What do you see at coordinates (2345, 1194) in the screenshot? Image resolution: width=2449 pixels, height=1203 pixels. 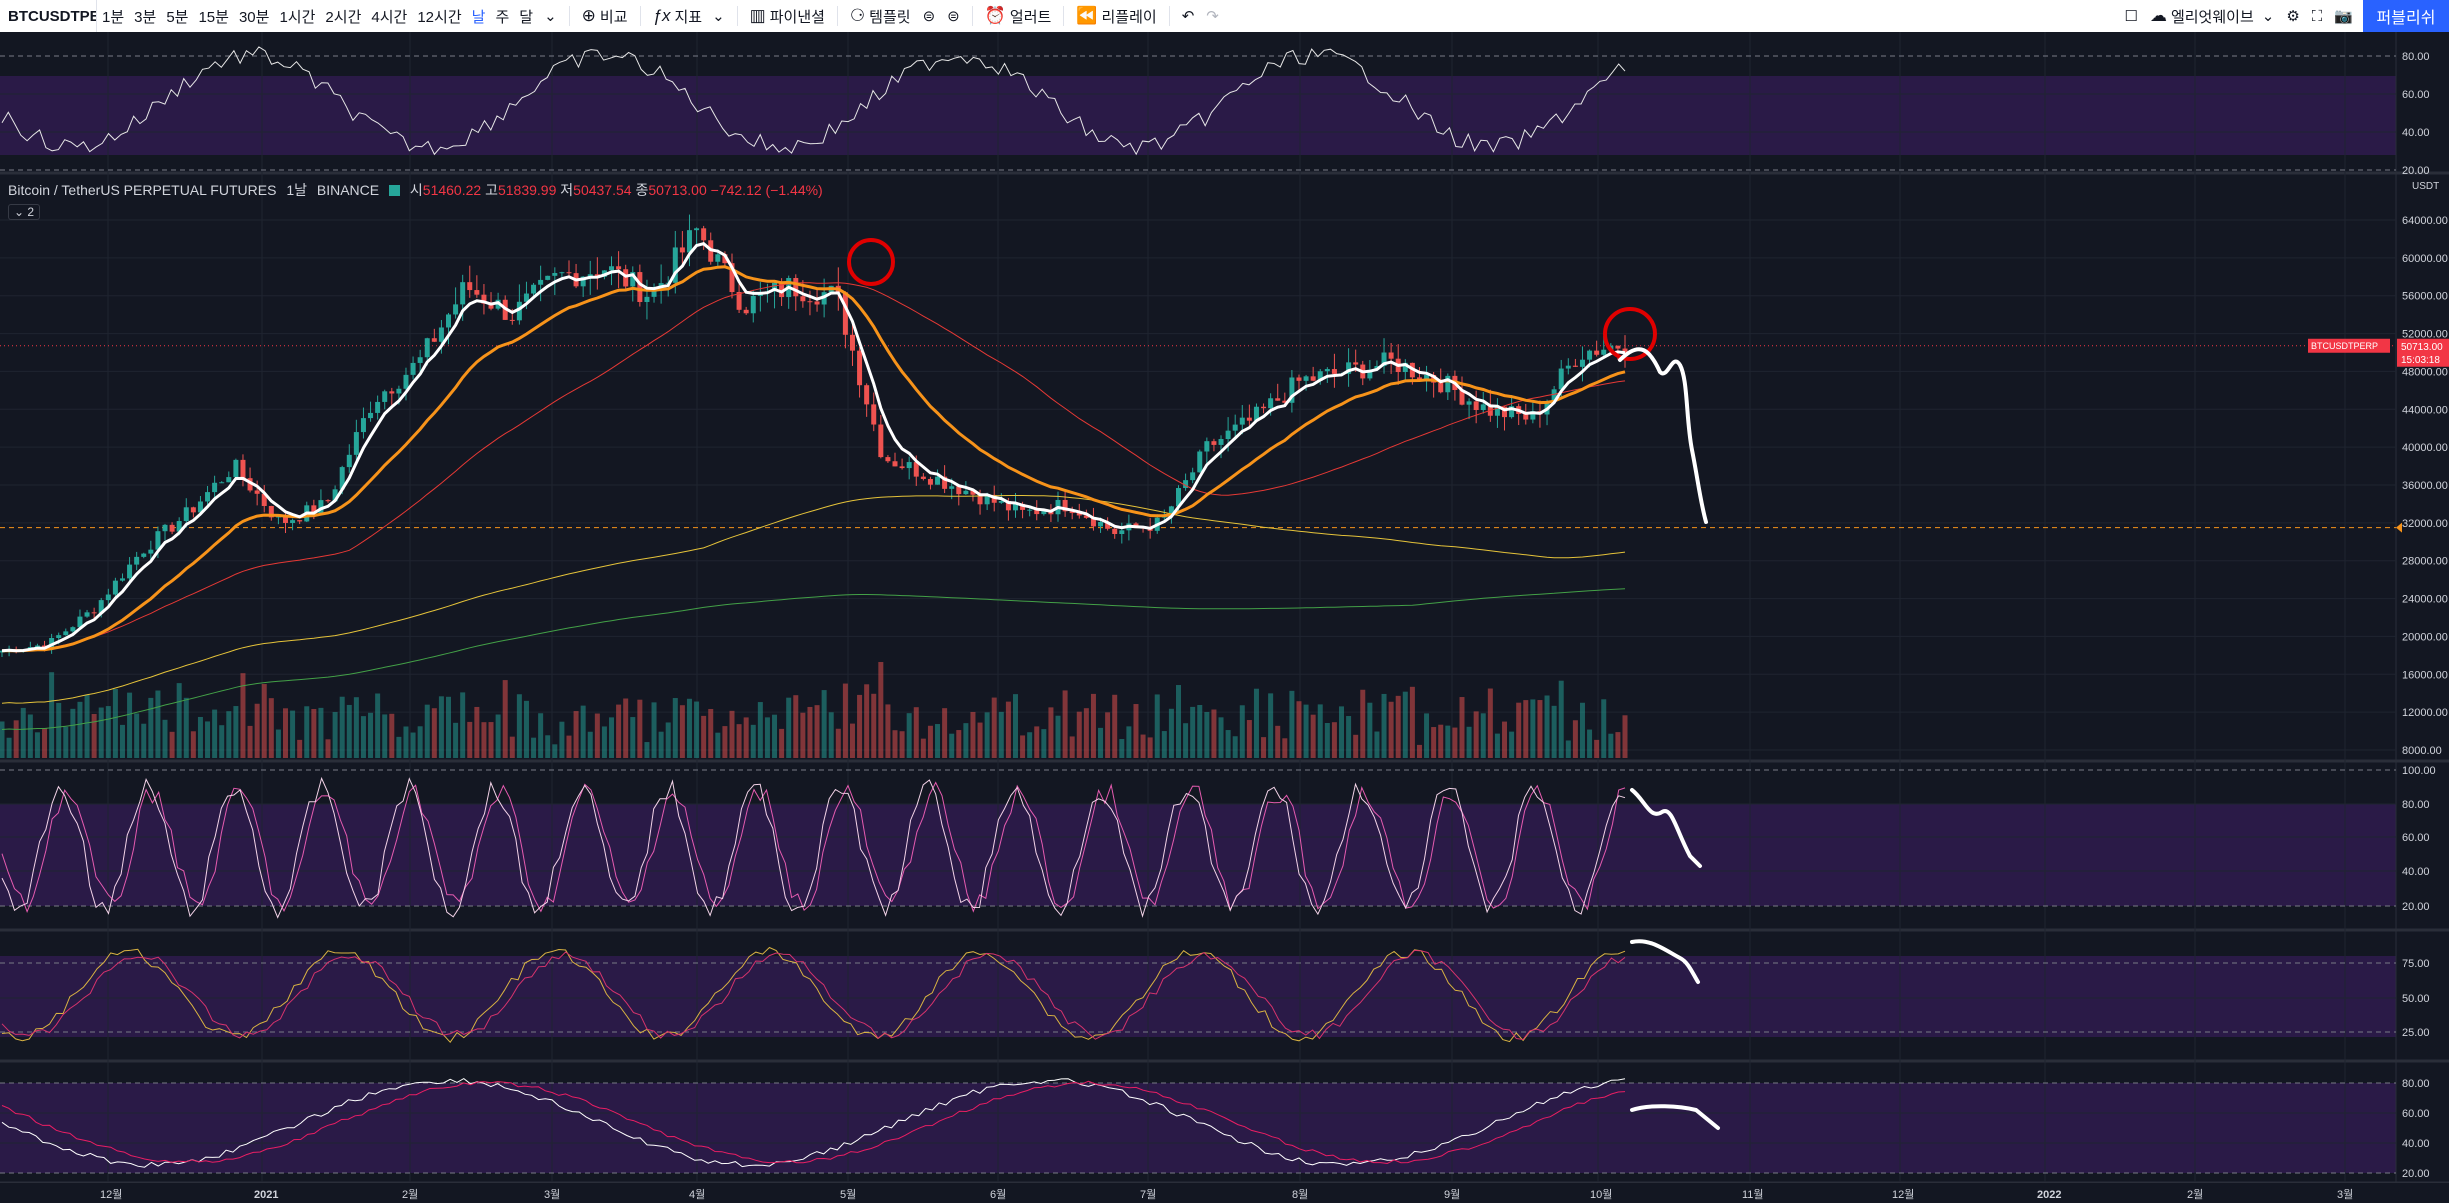 I see `time-tick-label: 3월` at bounding box center [2345, 1194].